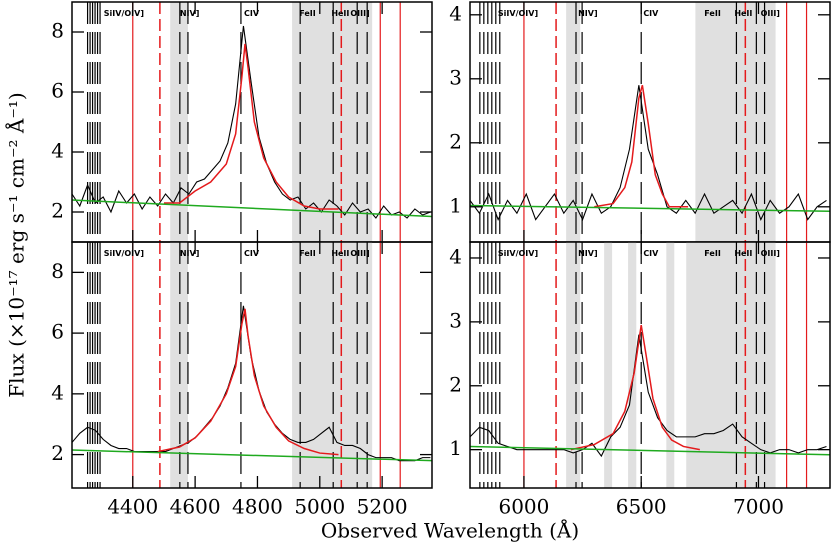  Describe the element at coordinates (641, 507) in the screenshot. I see `x-tick-label: 6500` at that location.